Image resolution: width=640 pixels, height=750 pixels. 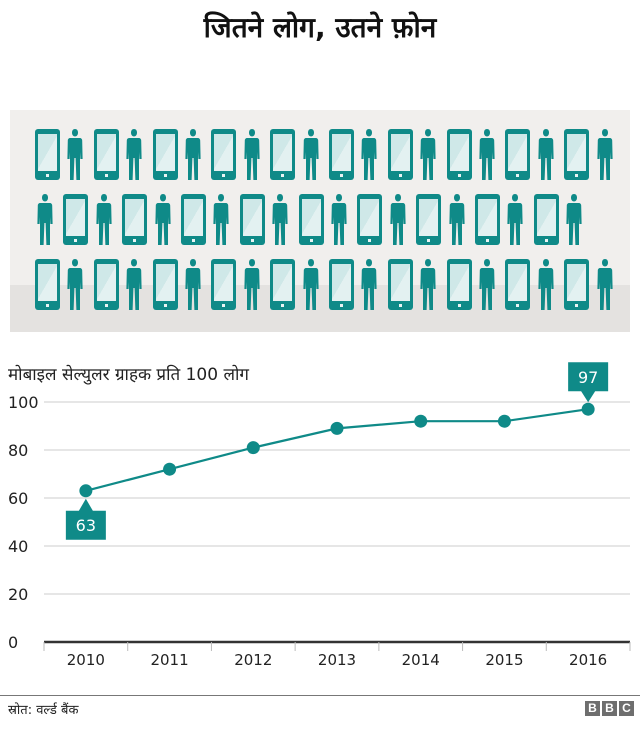 I want to click on x-tick-label: 2010, so click(x=86, y=660).